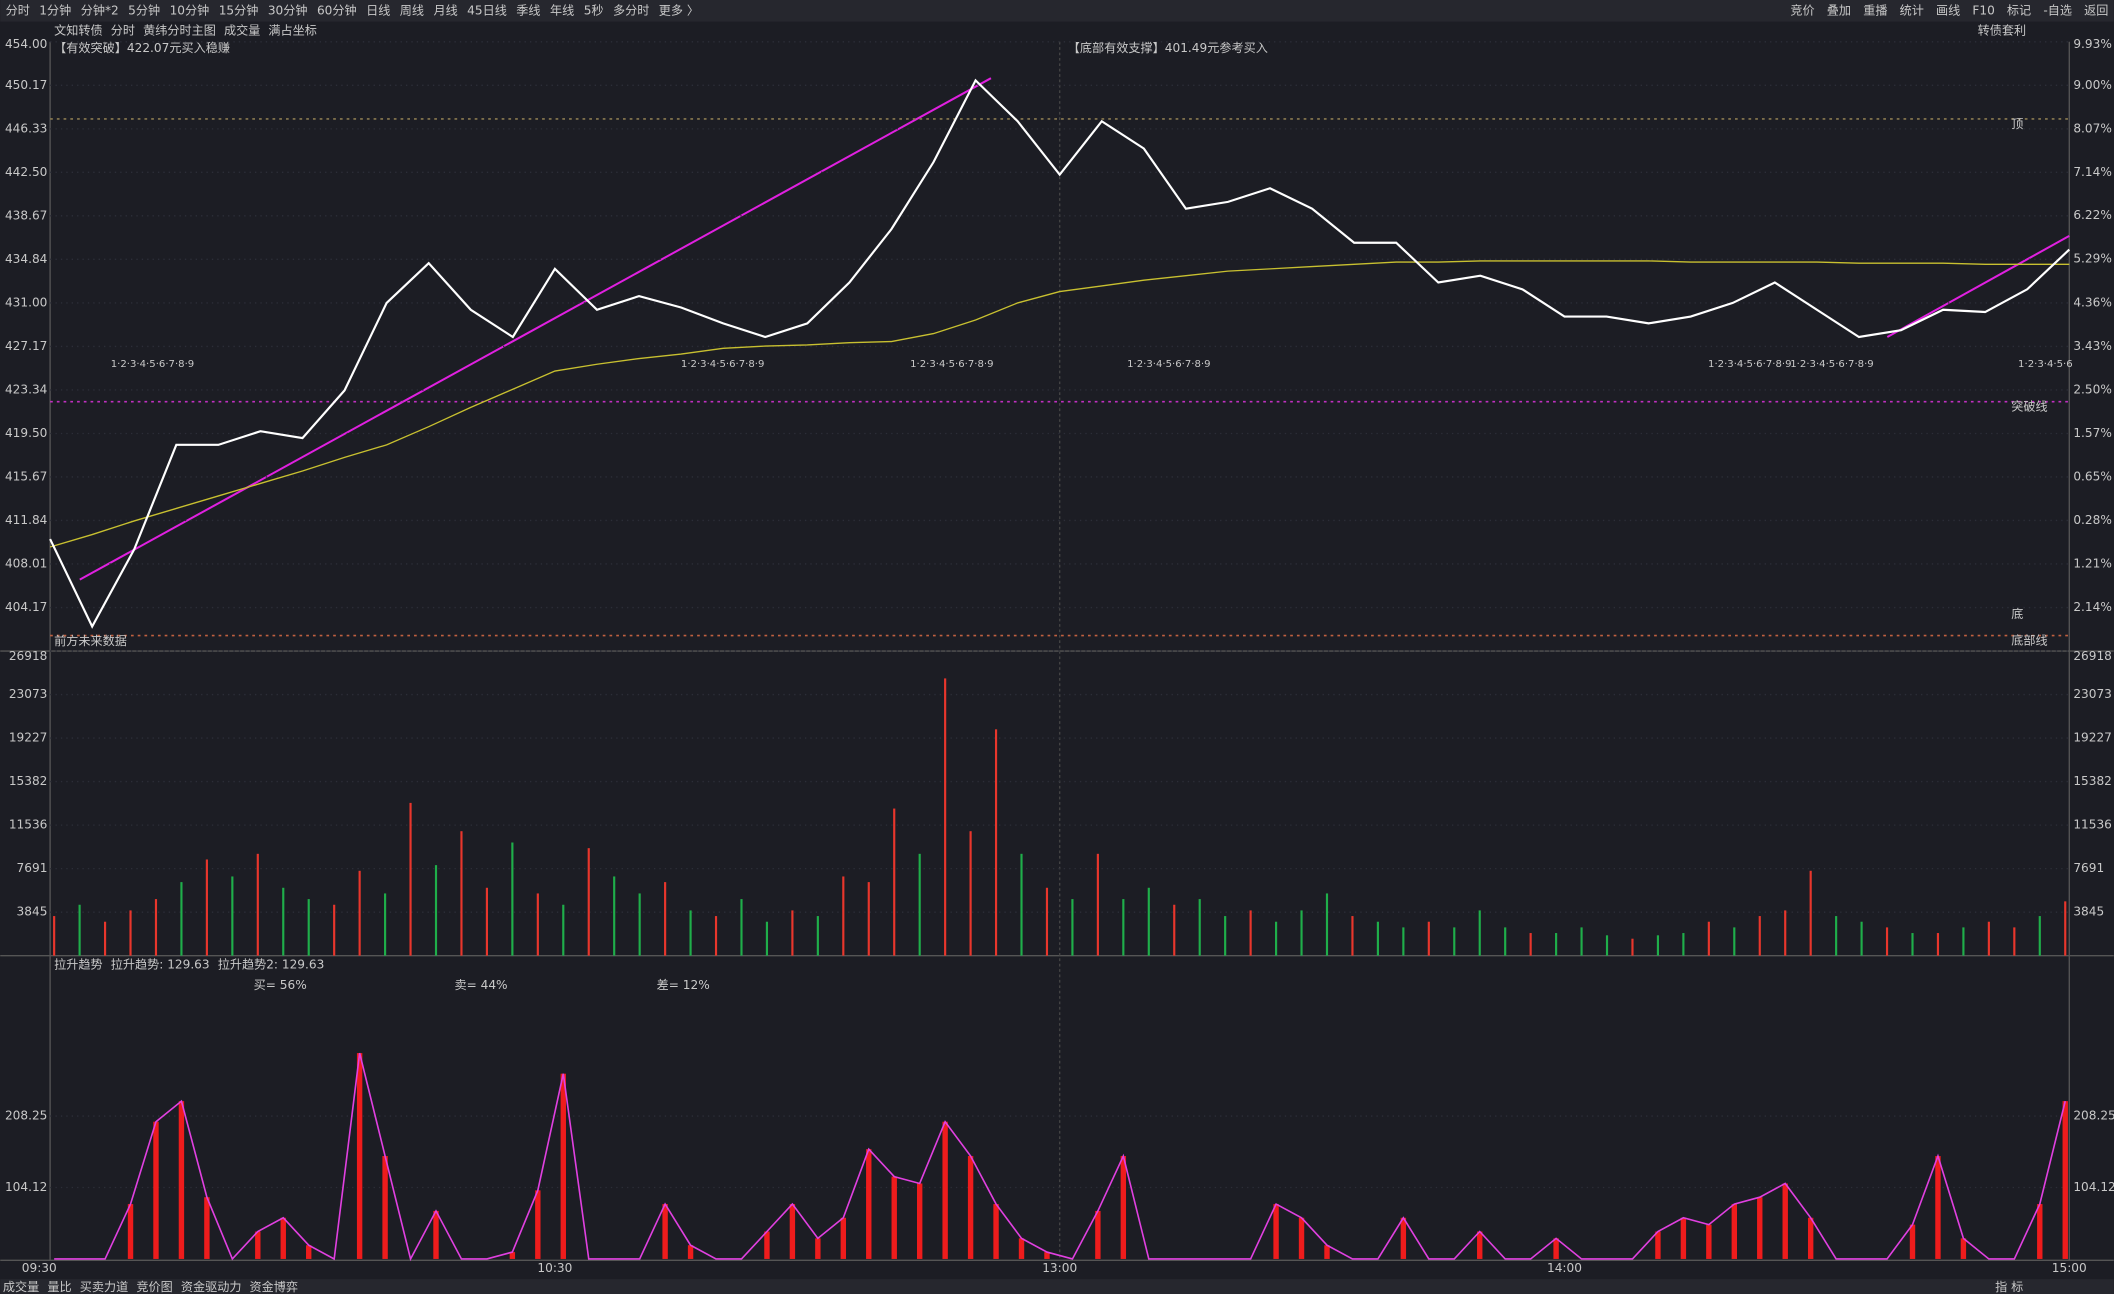 The width and height of the screenshot is (2114, 1294). Describe the element at coordinates (104, 1287) in the screenshot. I see `bottom-tab: 买卖力道` at that location.